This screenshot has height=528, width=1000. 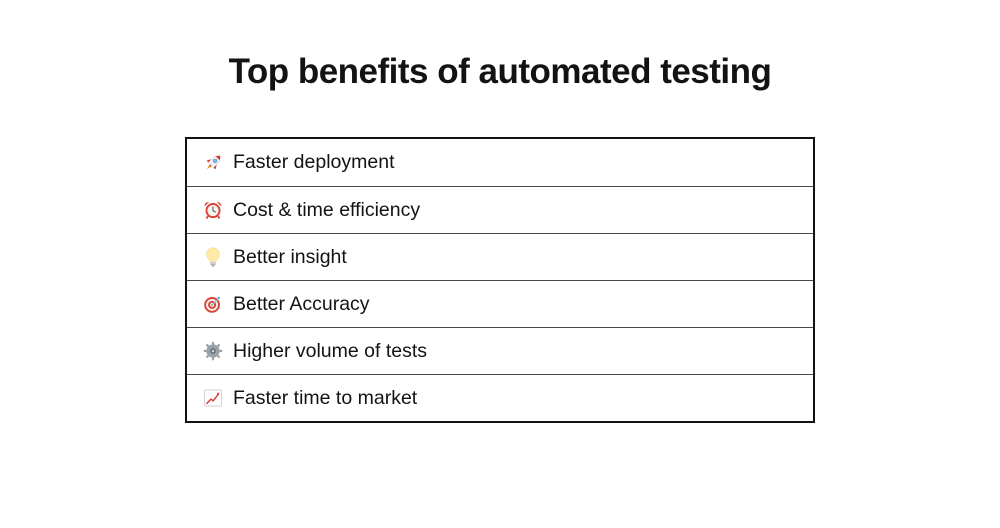 What do you see at coordinates (213, 163) in the screenshot?
I see `rocket-icon` at bounding box center [213, 163].